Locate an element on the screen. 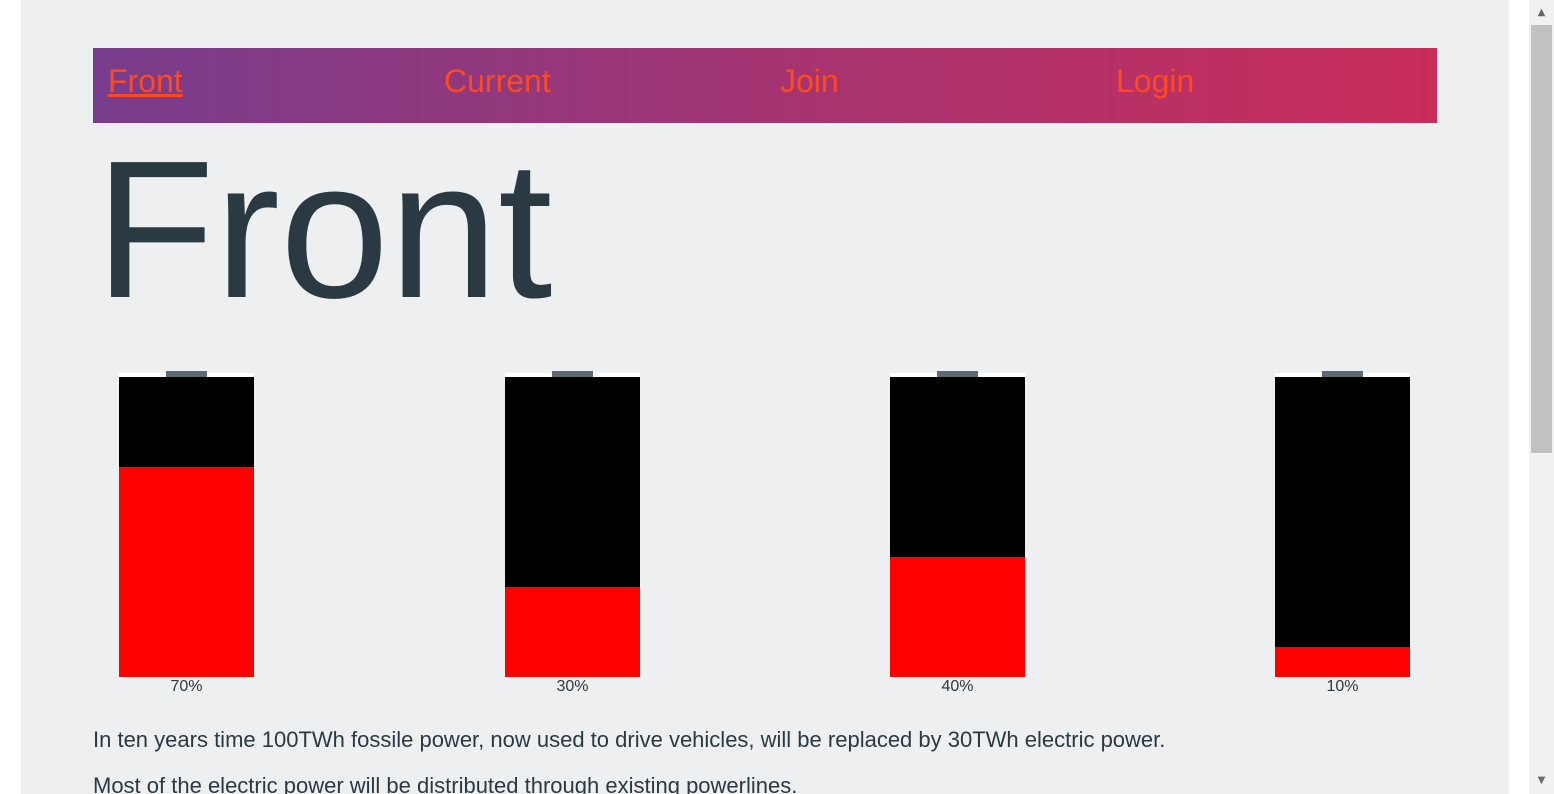 The height and width of the screenshot is (794, 1554). nav-link-login: Login is located at coordinates (1155, 81).